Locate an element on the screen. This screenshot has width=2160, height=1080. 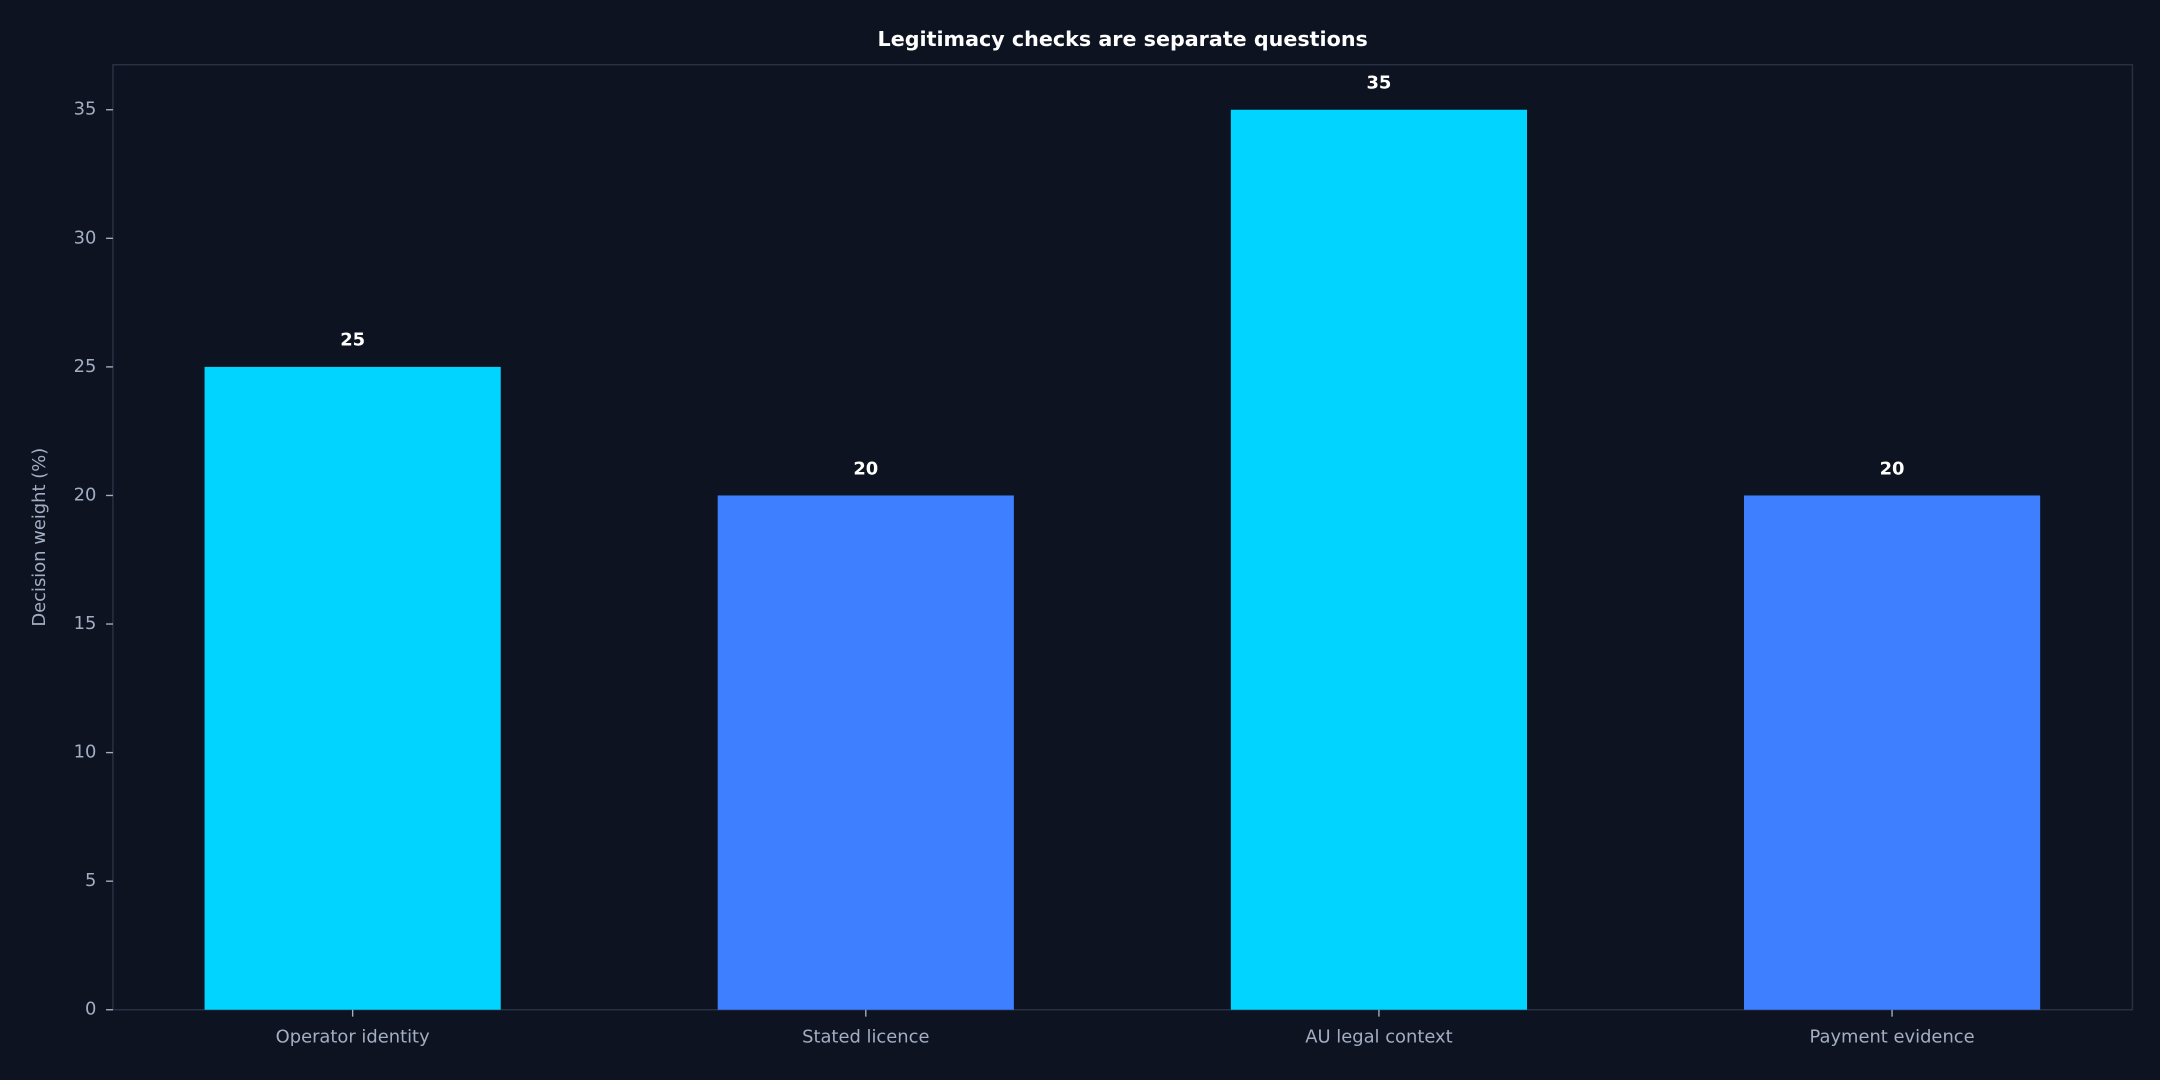
y-tick-label: 15 is located at coordinates (85, 623).